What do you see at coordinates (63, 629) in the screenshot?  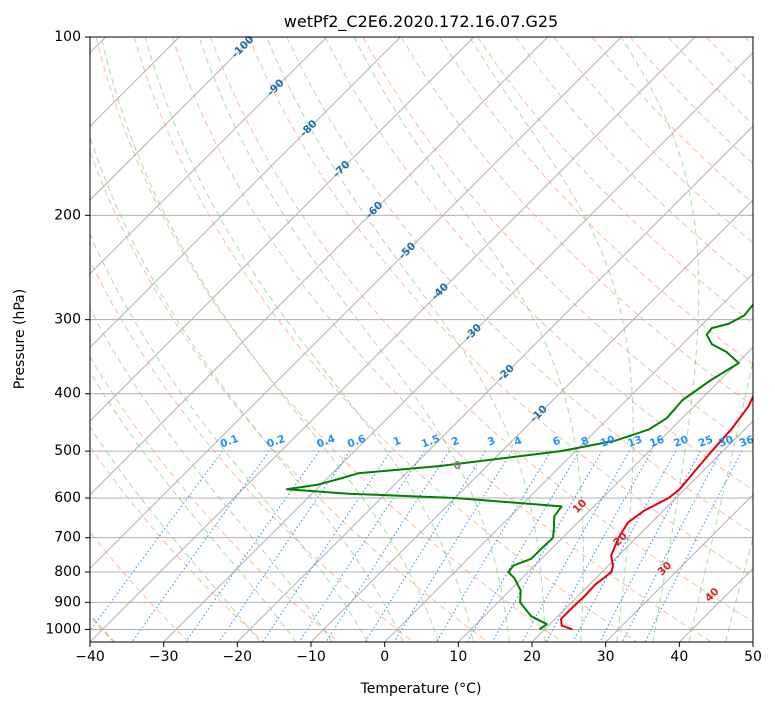 I see `y-tick-label: 1000` at bounding box center [63, 629].